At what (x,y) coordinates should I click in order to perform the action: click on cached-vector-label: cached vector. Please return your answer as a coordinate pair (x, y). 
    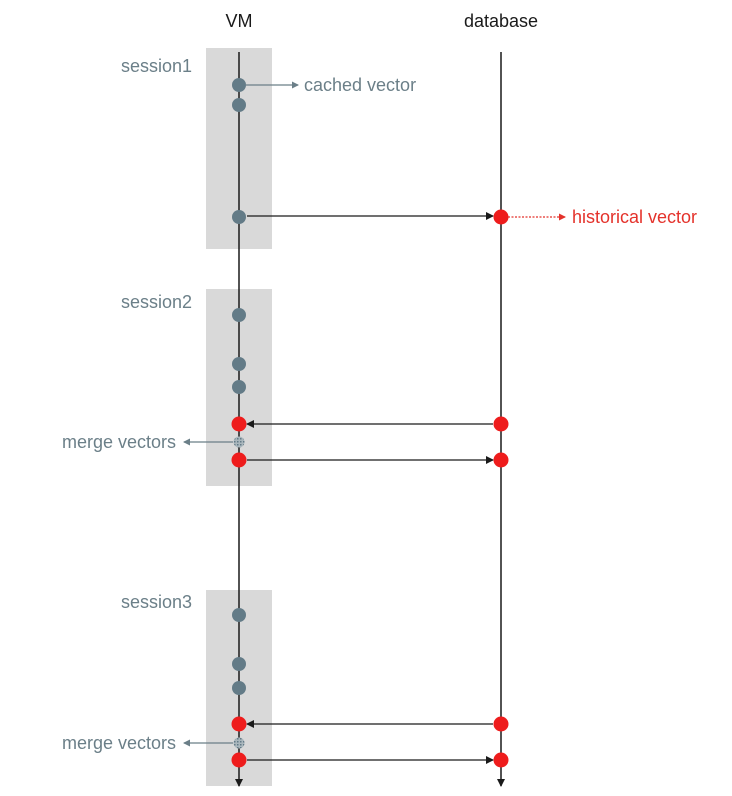
    Looking at the image, I should click on (360, 85).